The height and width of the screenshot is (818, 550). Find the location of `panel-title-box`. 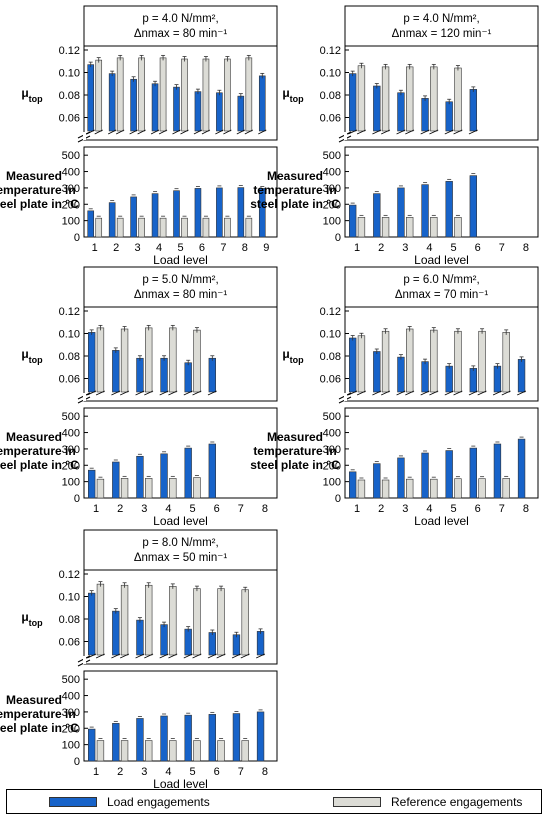

panel-title-box is located at coordinates (180, 26).